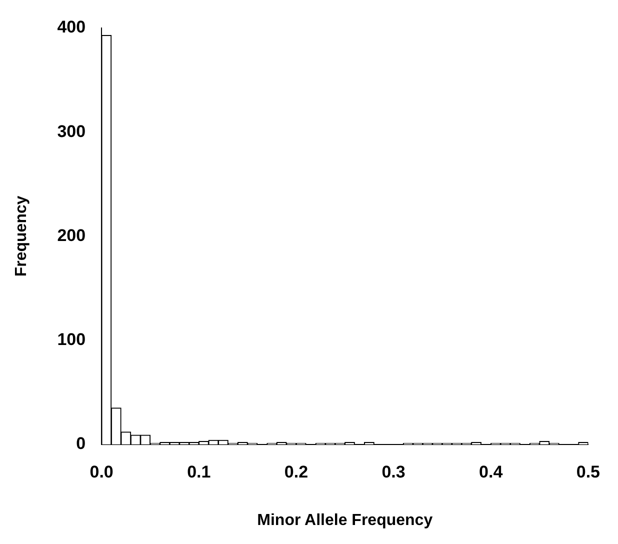 Image resolution: width=618 pixels, height=544 pixels. Describe the element at coordinates (71, 339) in the screenshot. I see `y-tick-label: 100` at that location.